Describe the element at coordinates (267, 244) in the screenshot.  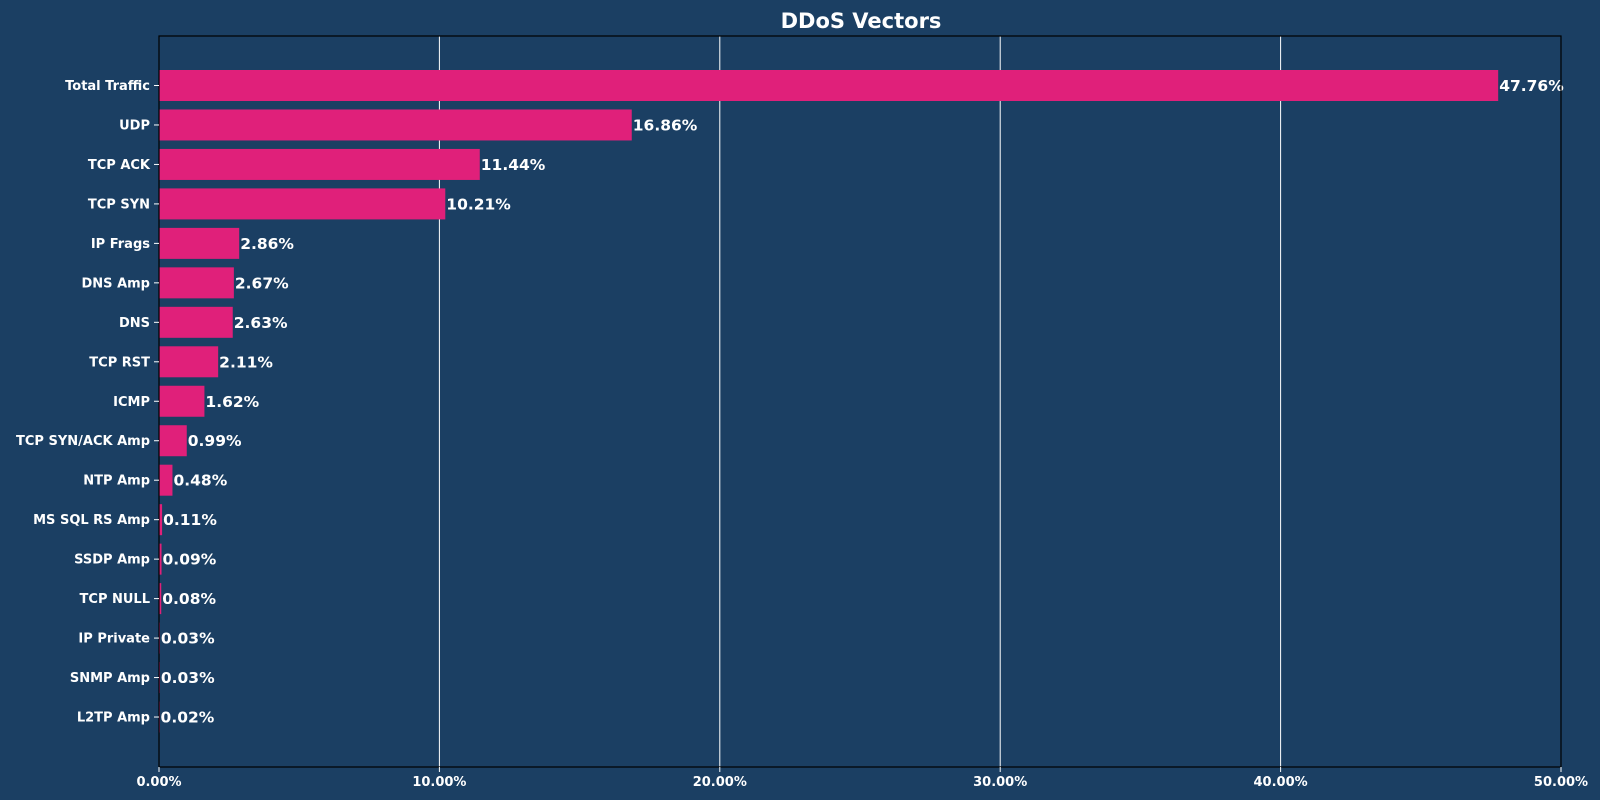
I see `bar-value-label: 2.86%` at that location.